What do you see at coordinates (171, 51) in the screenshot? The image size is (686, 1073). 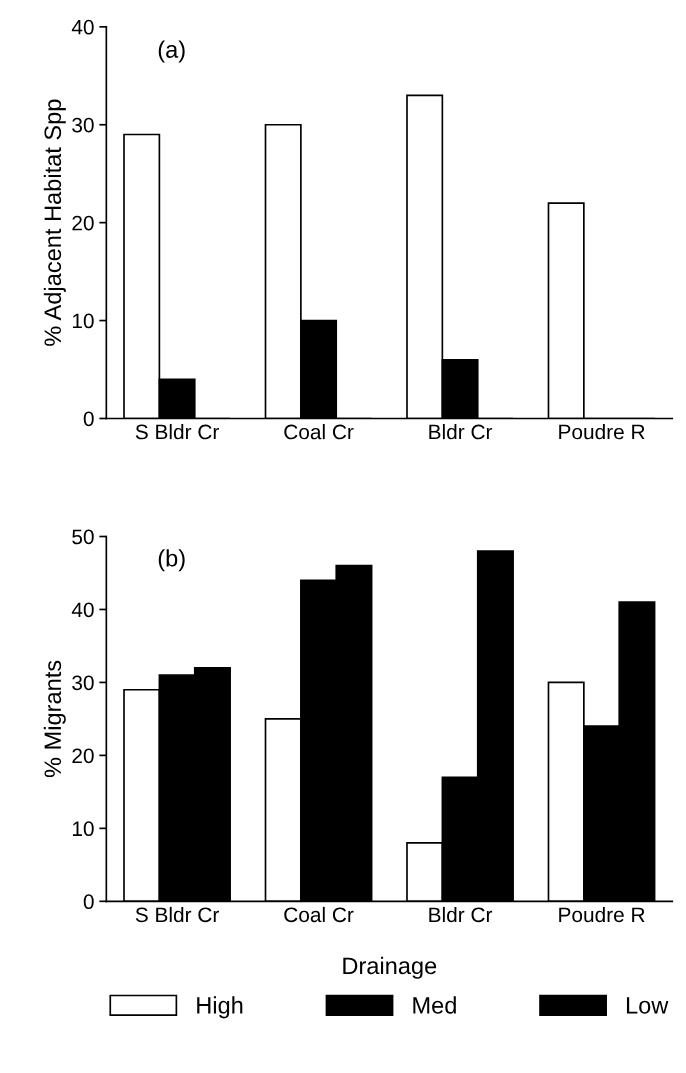 I see `annotation: (a)` at bounding box center [171, 51].